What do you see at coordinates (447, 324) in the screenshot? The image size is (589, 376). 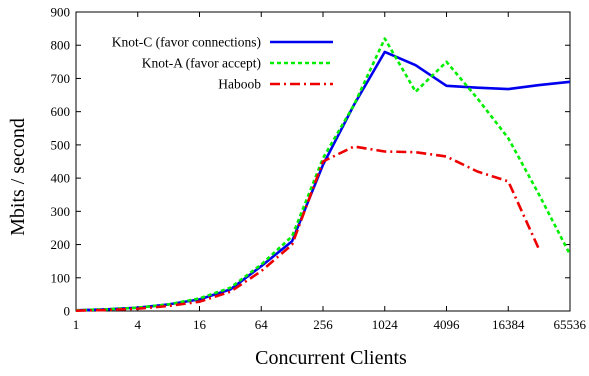 I see `x-tick-label: 4096` at bounding box center [447, 324].